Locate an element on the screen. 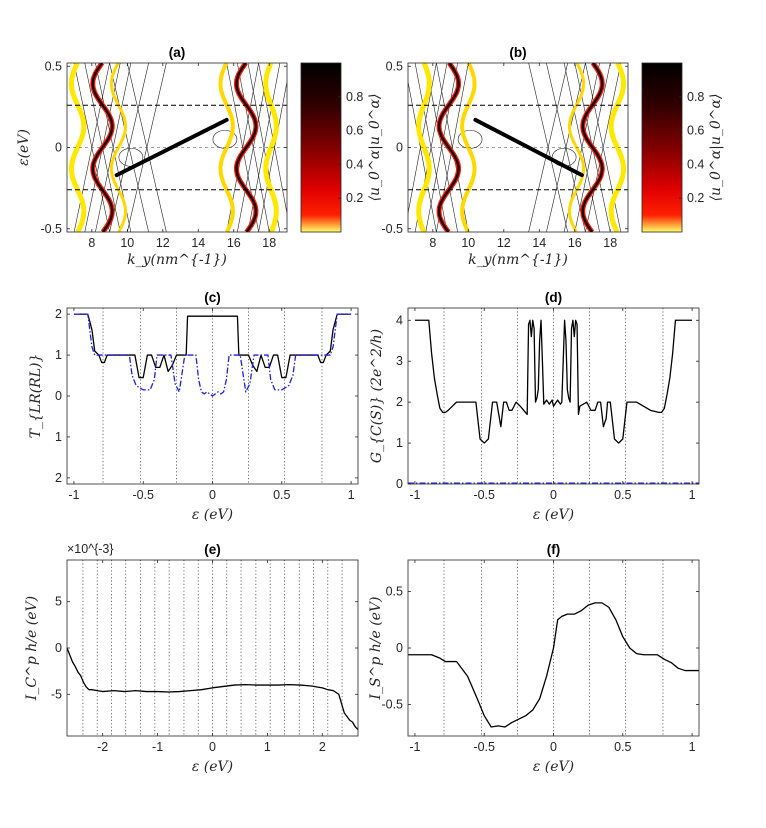  band-lines is located at coordinates (178, 147).